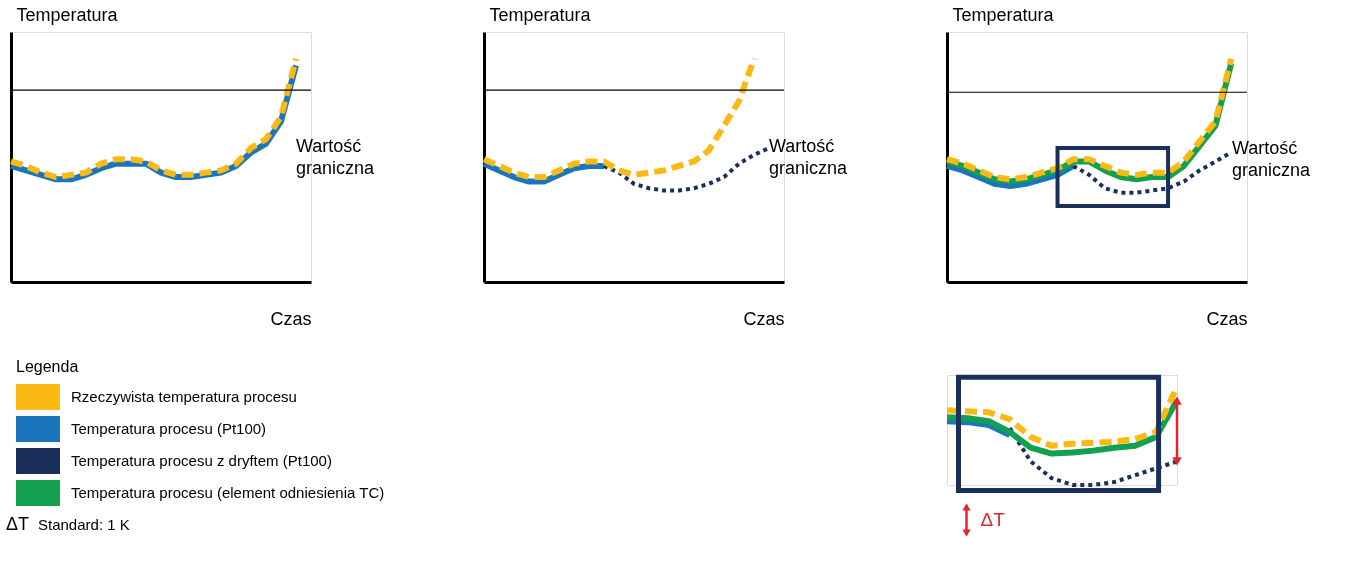  What do you see at coordinates (201, 460) in the screenshot?
I see `legend-label: Temperatura procesu z dryftem (Pt100)` at bounding box center [201, 460].